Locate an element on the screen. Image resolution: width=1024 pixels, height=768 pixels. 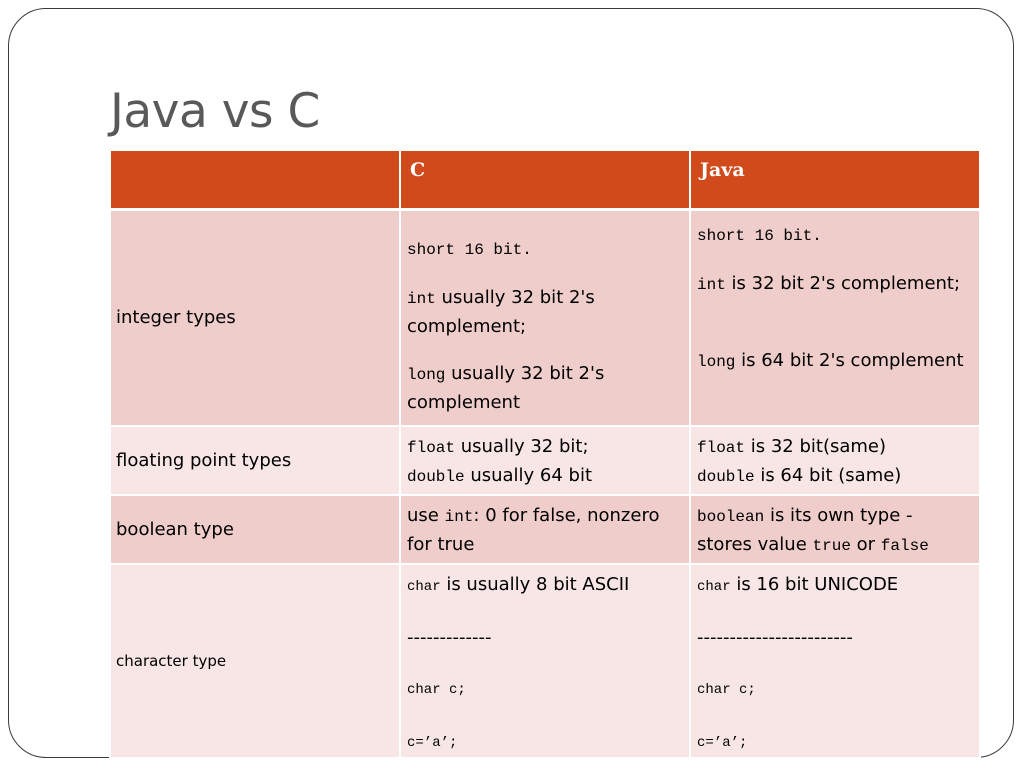
c-boolean-text: use int: 0 for false, nonzero for true is located at coordinates (545, 530).